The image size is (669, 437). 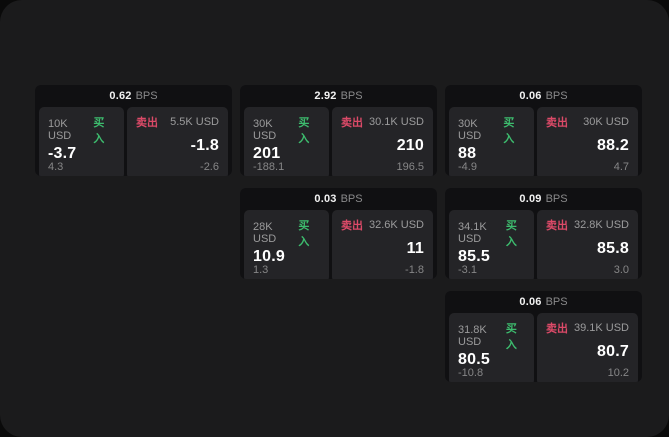 What do you see at coordinates (492, 347) in the screenshot?
I see `buy-panel: 31.8K USD 买入 80.5 -10.8` at bounding box center [492, 347].